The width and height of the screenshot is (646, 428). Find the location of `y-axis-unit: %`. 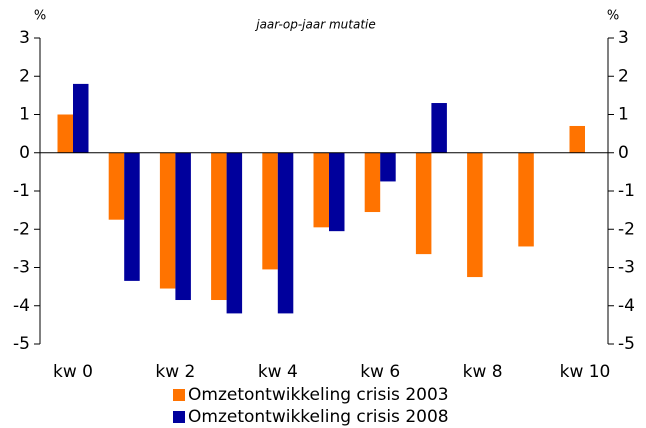

y-axis-unit: % is located at coordinates (40, 16).